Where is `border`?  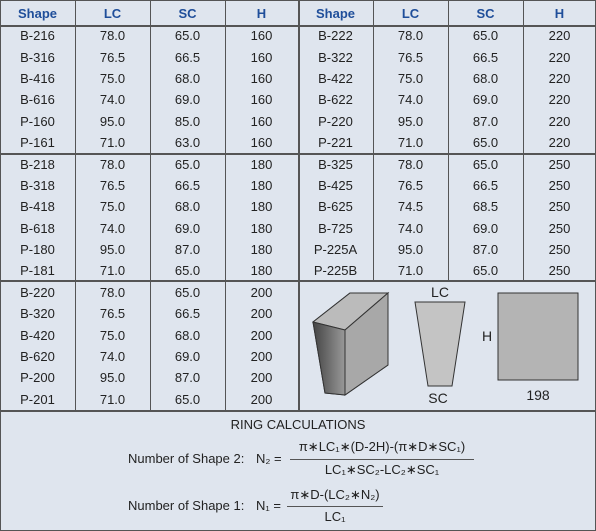 border is located at coordinates (298, 0).